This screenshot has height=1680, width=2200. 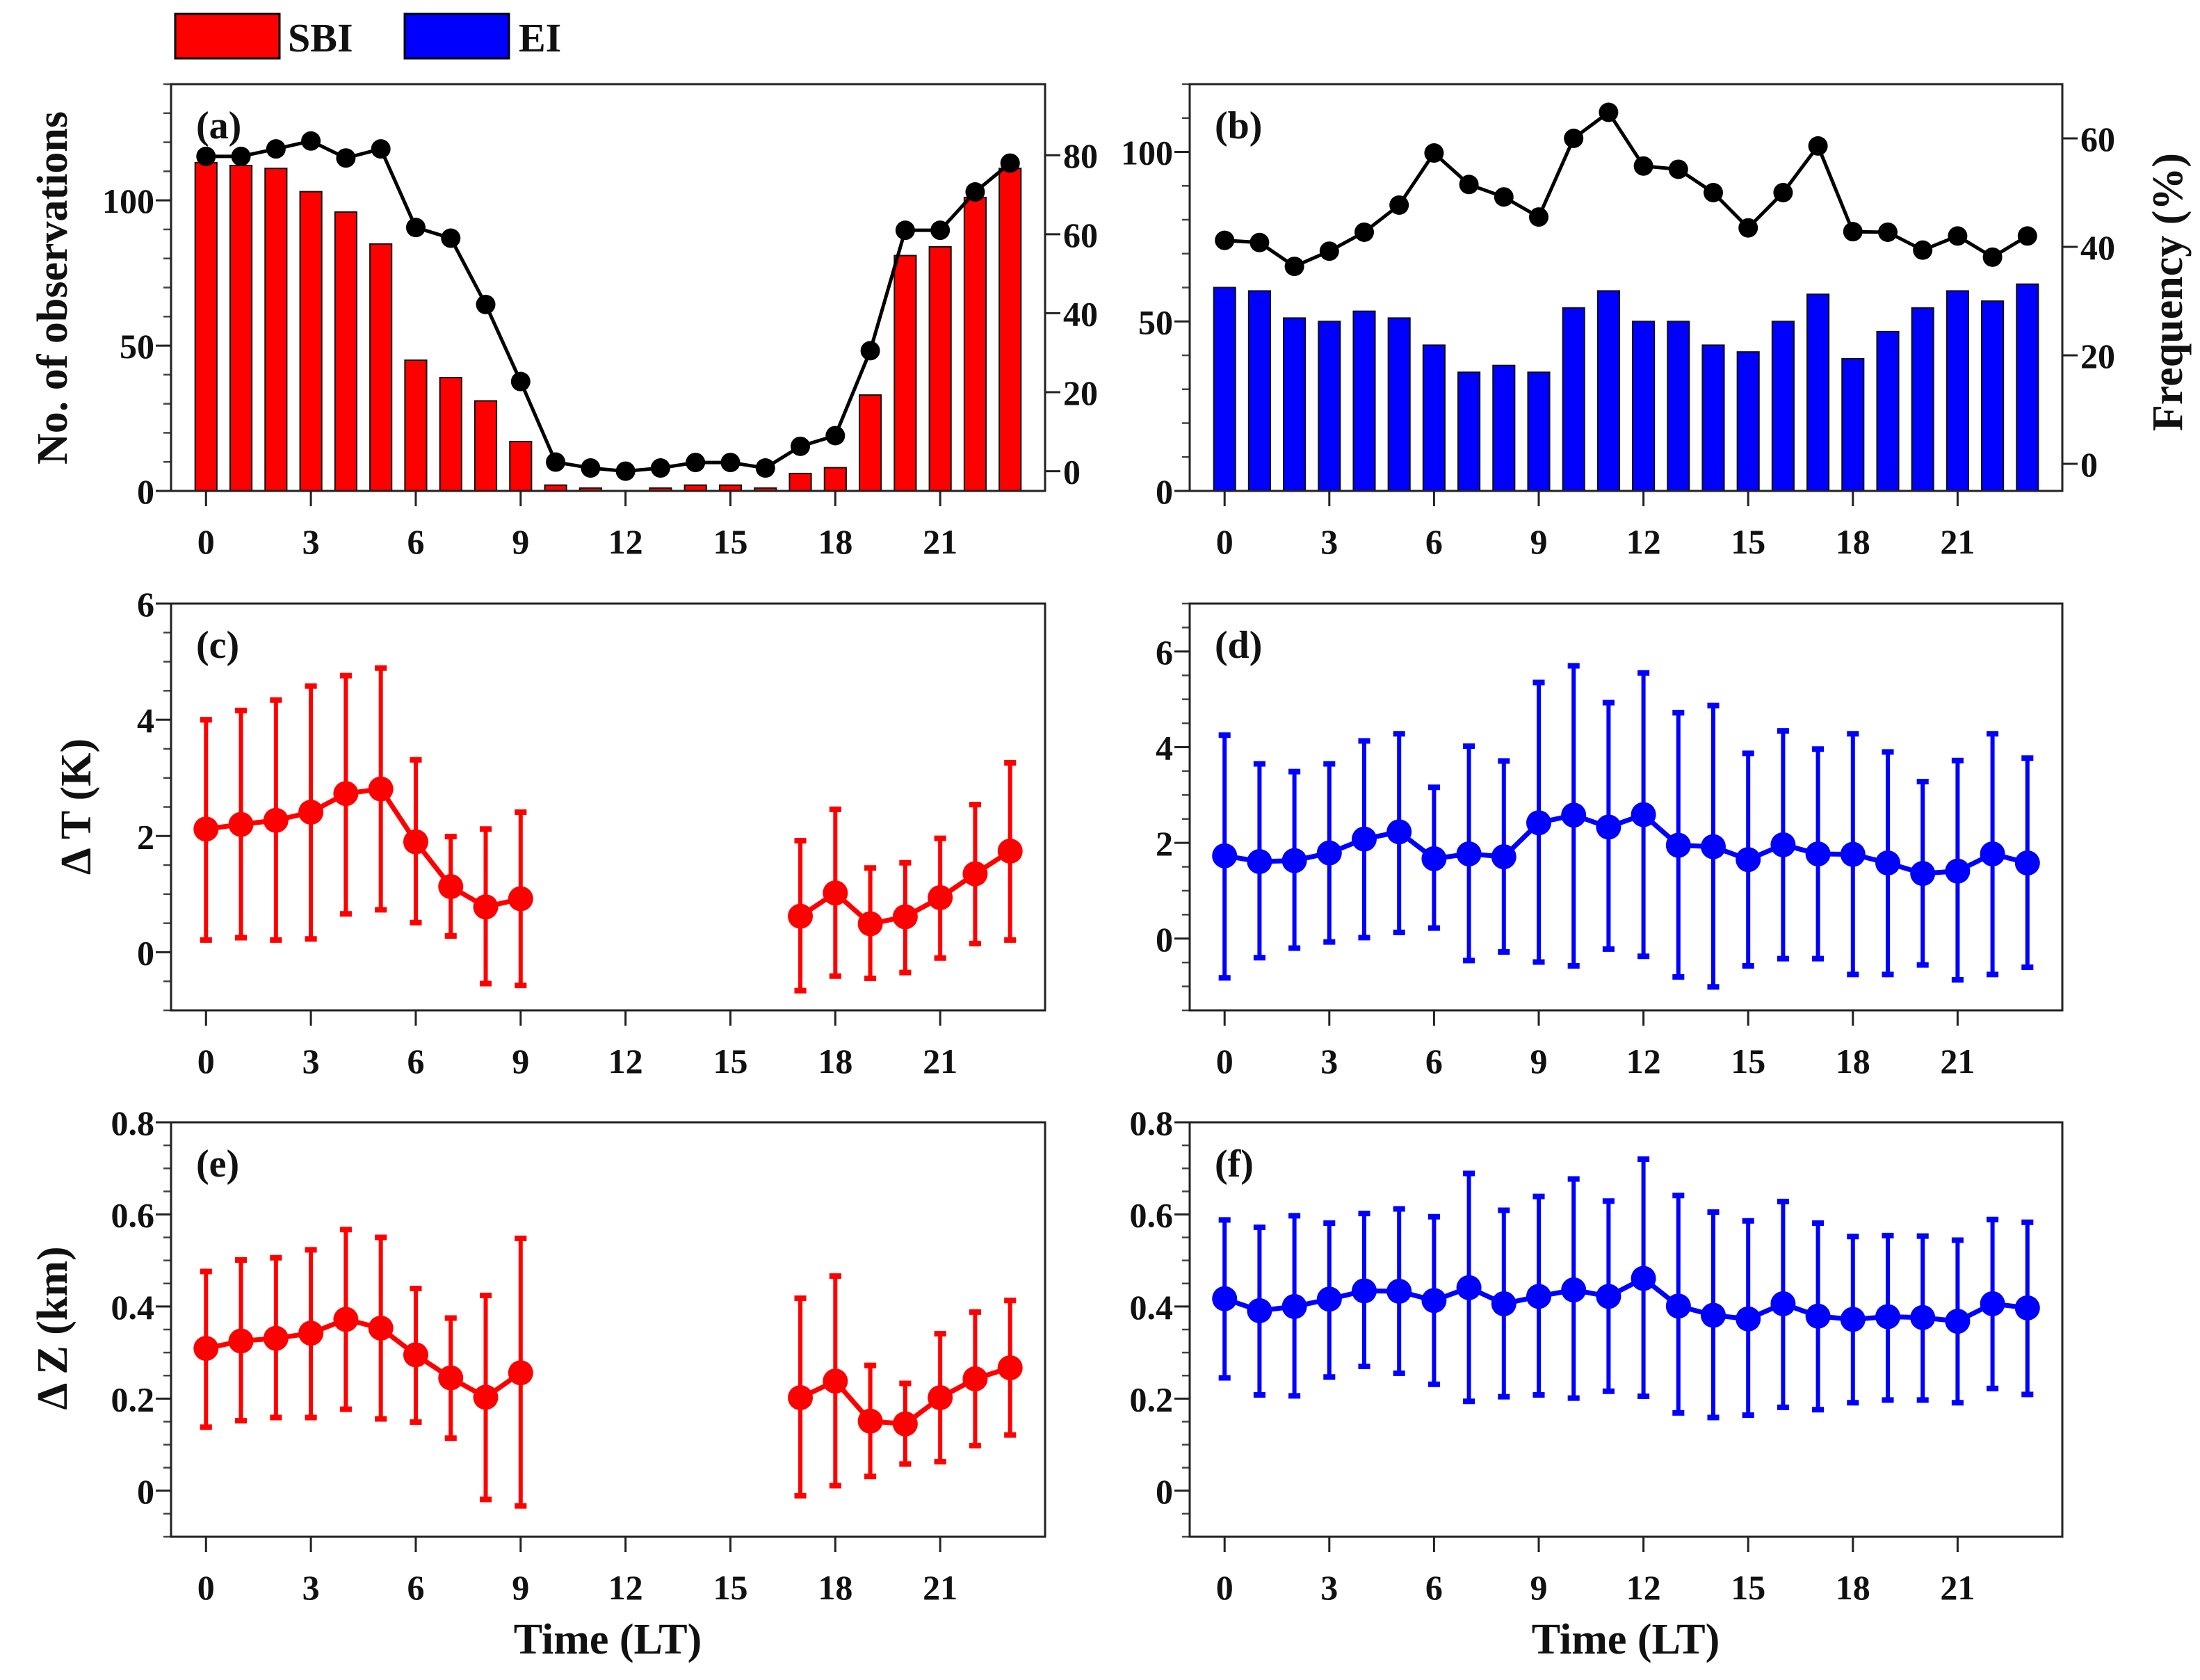 I want to click on legend-swatch-sbi, so click(x=228, y=36).